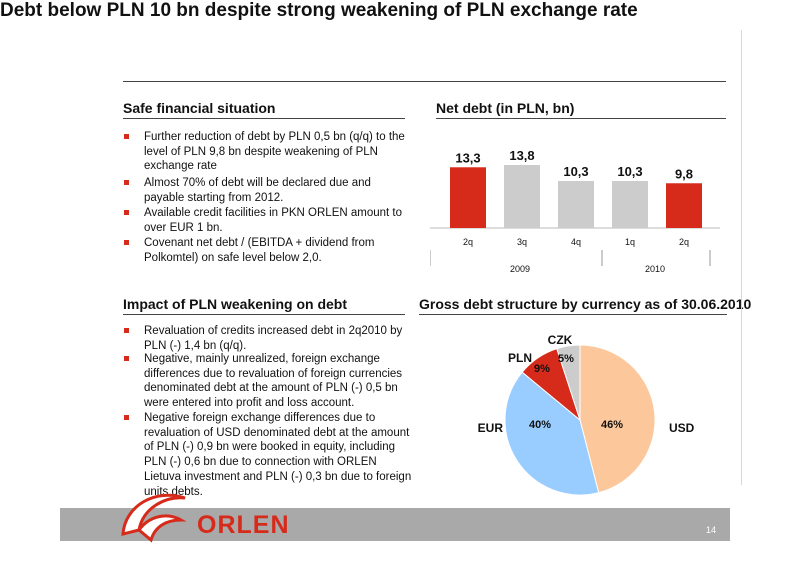  Describe the element at coordinates (576, 242) in the screenshot. I see `x-tick-label: 4q` at that location.